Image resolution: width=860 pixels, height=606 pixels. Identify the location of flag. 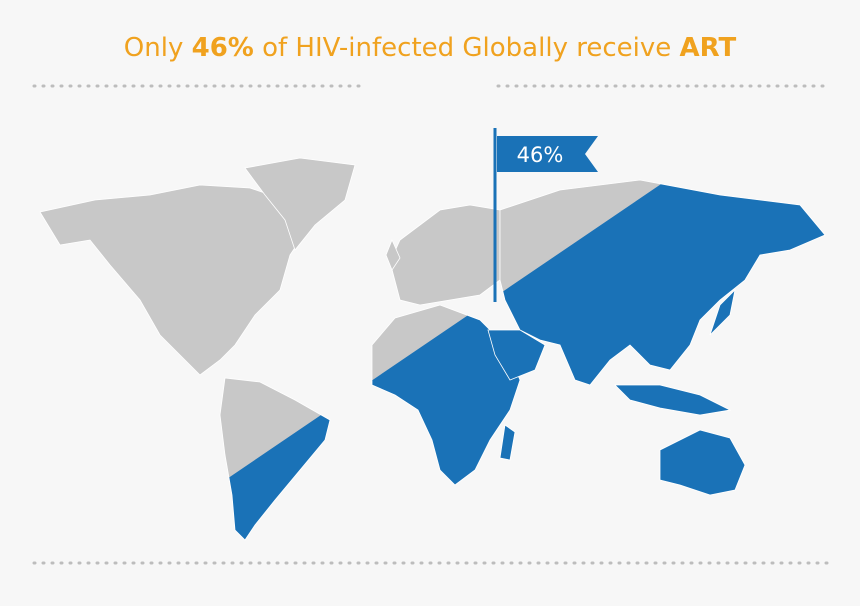
(547, 154).